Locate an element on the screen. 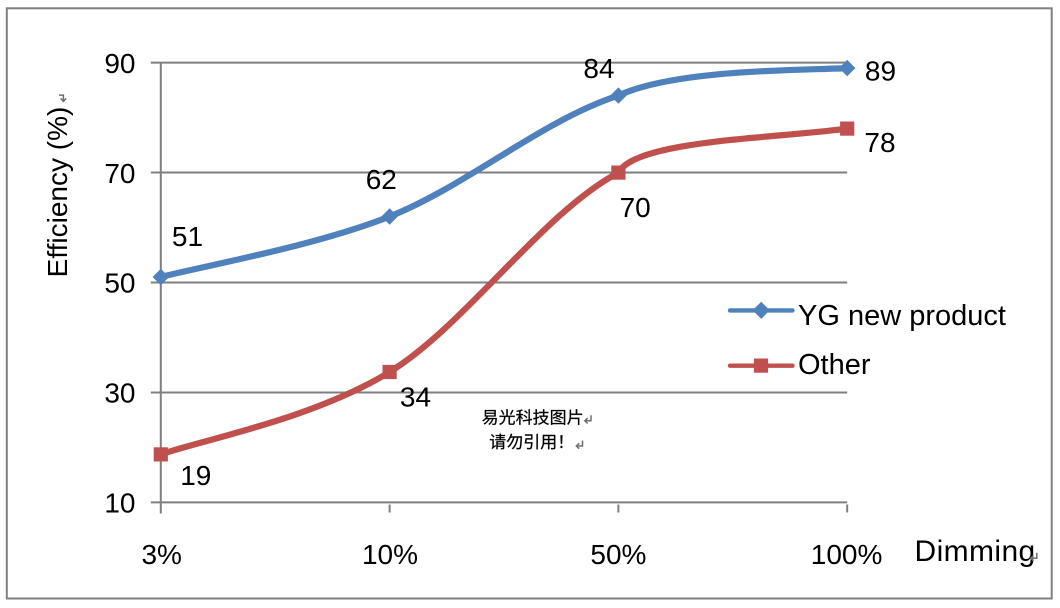 The image size is (1060, 608). svg-text: 30 is located at coordinates (119, 393).